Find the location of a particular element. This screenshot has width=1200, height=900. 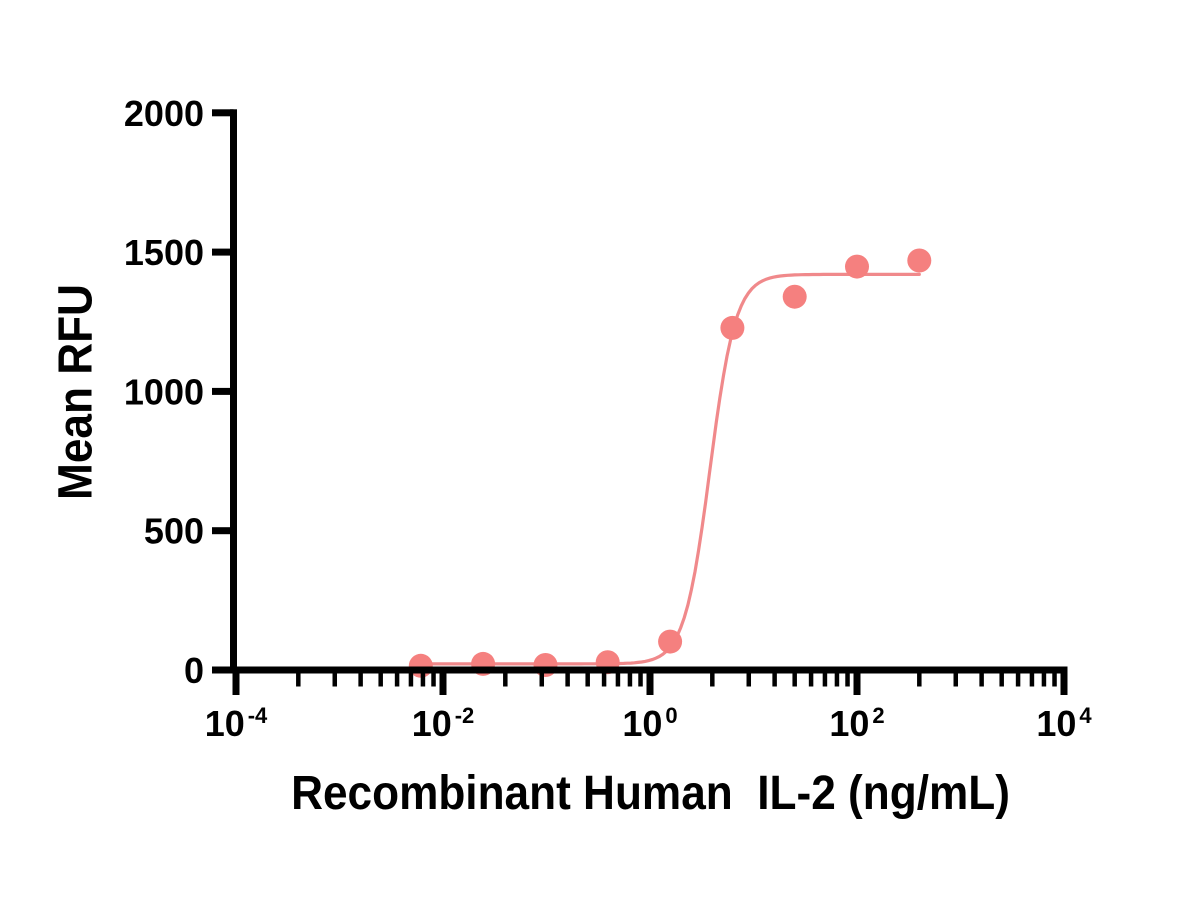

y-tick-label: 1000 is located at coordinates (164, 391).